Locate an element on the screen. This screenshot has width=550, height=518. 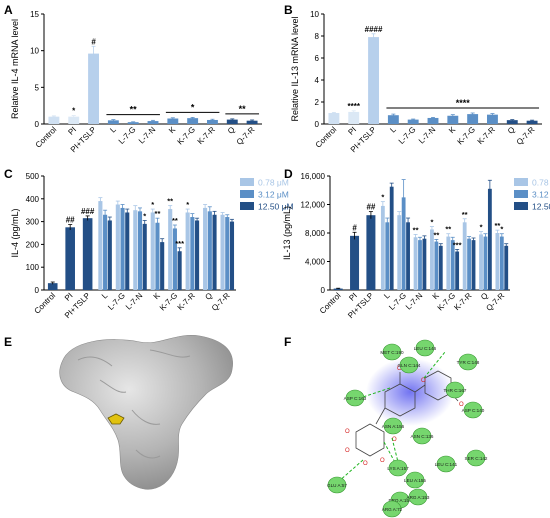
residue-label: ASP C:163 is located at coordinates (355, 398).